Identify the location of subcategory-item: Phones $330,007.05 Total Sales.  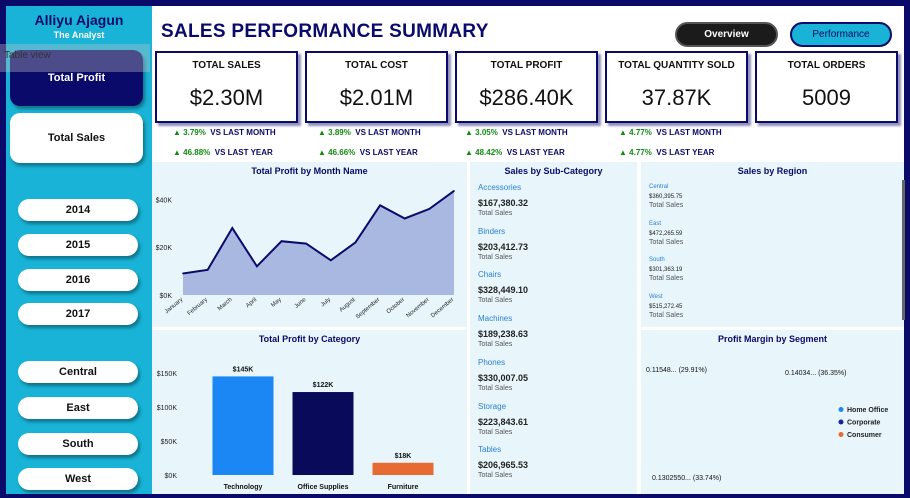
(503, 375).